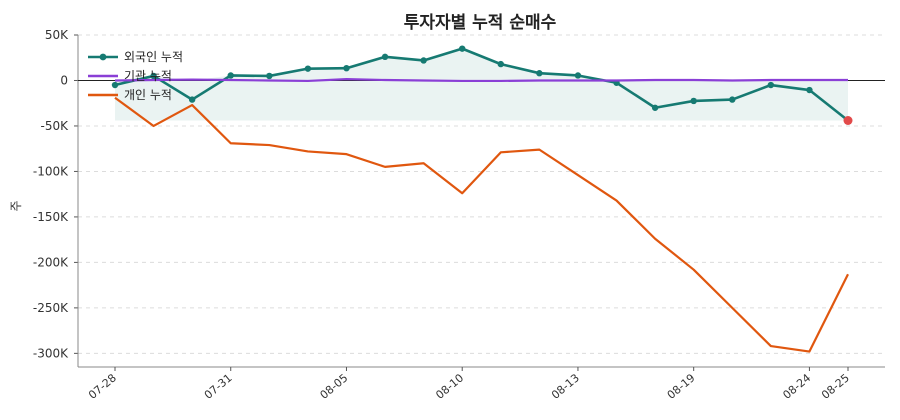 Image resolution: width=900 pixels, height=420 pixels. I want to click on legend-marker, so click(103, 57).